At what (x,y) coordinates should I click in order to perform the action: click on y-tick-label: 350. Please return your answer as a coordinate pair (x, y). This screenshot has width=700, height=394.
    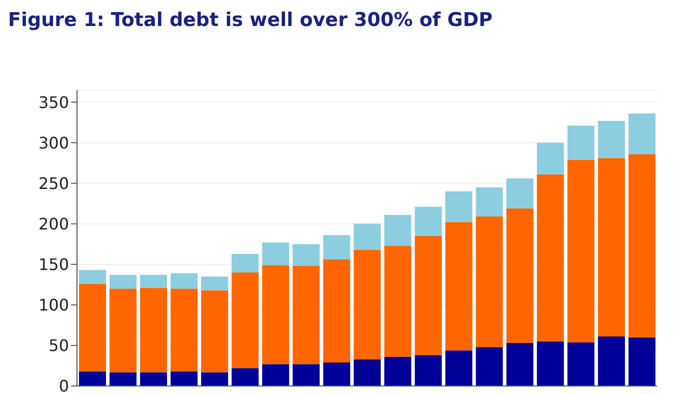
    Looking at the image, I should click on (53, 102).